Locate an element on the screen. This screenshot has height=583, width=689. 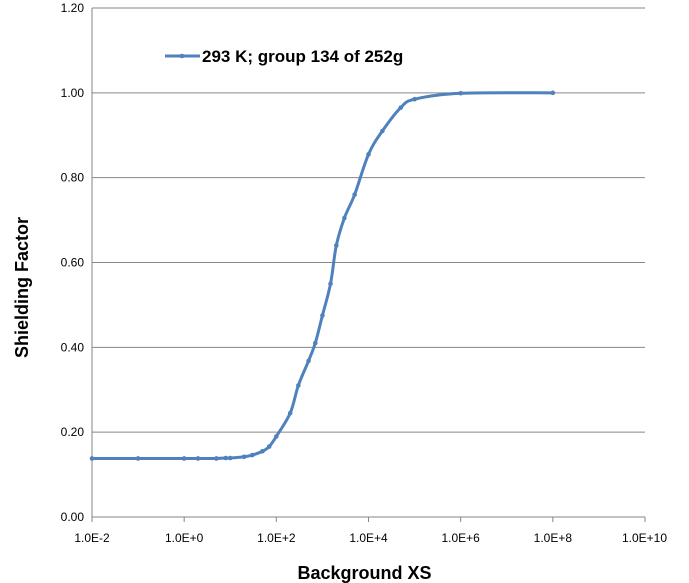
y-axis-title: Shielding Factor is located at coordinates (22, 287).